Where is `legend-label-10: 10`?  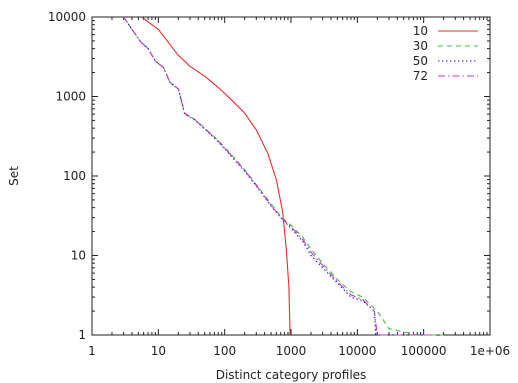
legend-label-10: 10 is located at coordinates (420, 31).